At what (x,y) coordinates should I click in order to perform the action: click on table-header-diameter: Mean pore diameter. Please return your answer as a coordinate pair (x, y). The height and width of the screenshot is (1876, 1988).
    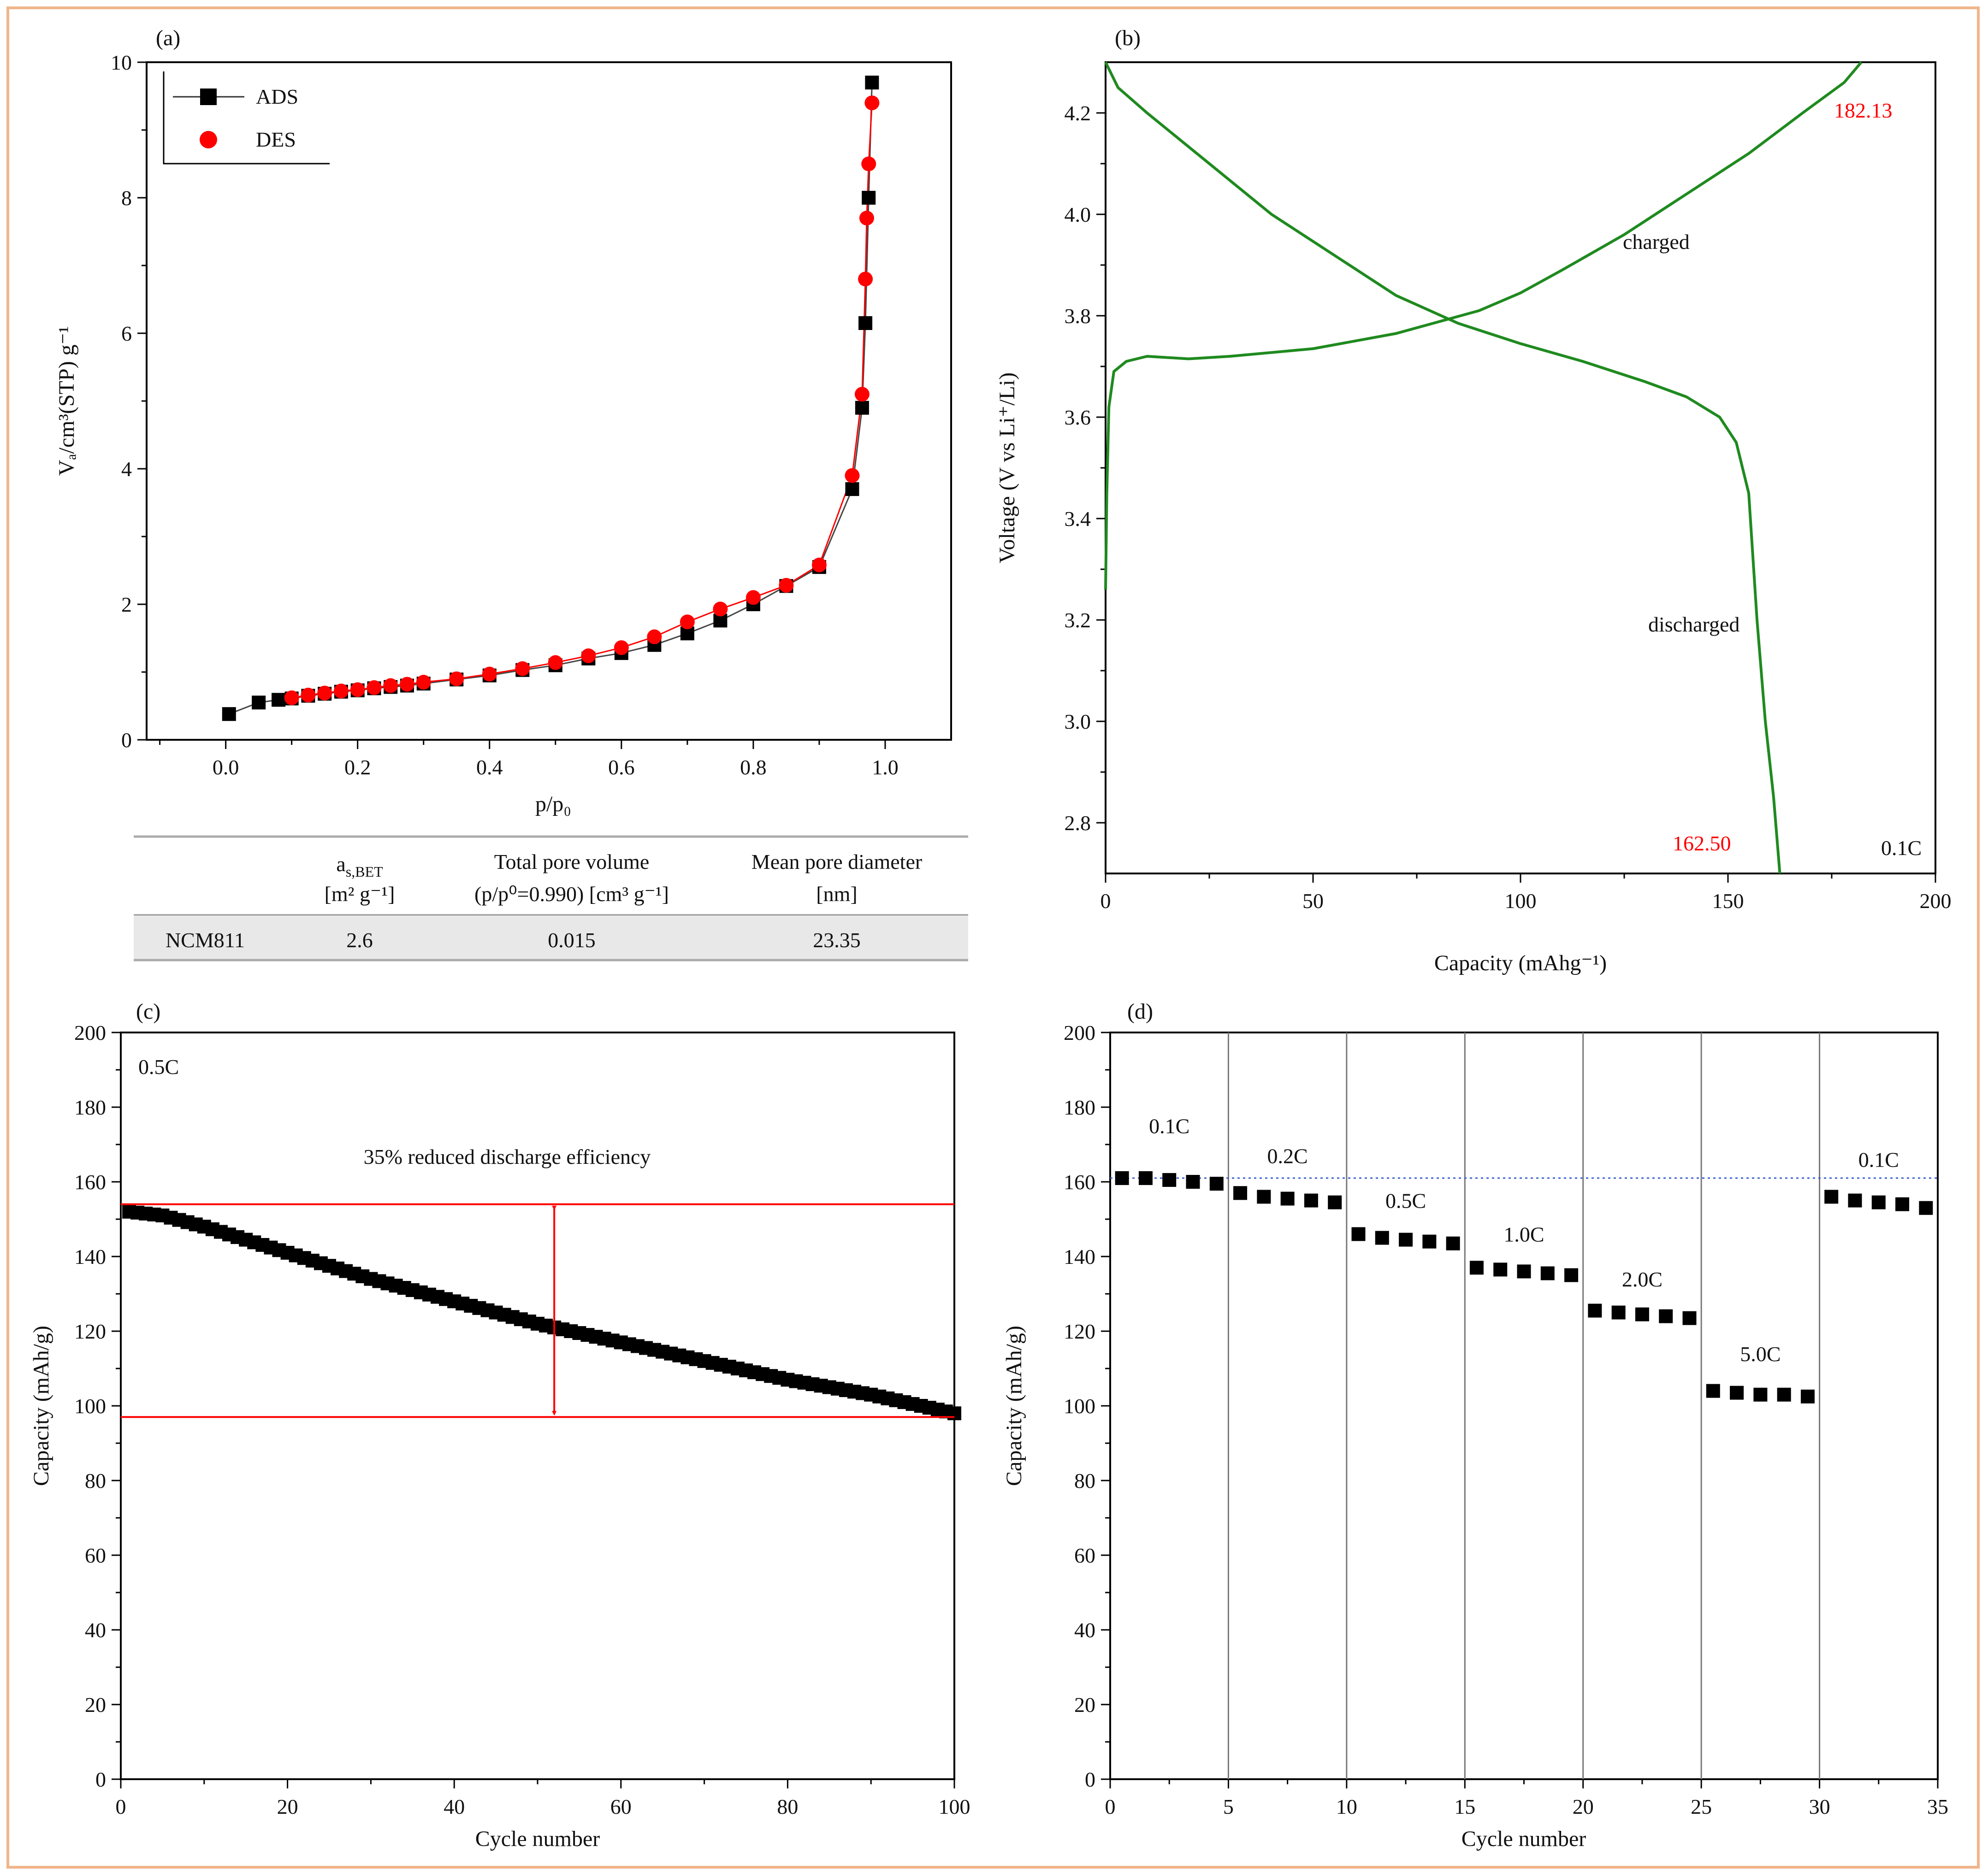
    Looking at the image, I should click on (836, 862).